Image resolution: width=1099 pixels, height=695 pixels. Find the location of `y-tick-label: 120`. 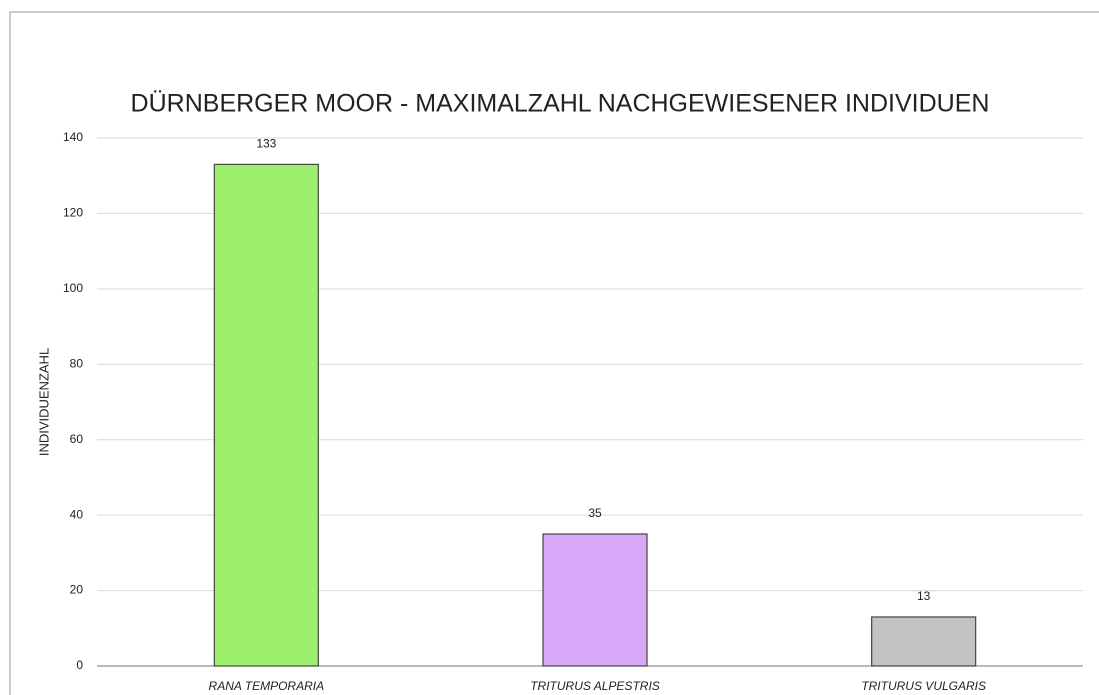

y-tick-label: 120 is located at coordinates (73, 213).